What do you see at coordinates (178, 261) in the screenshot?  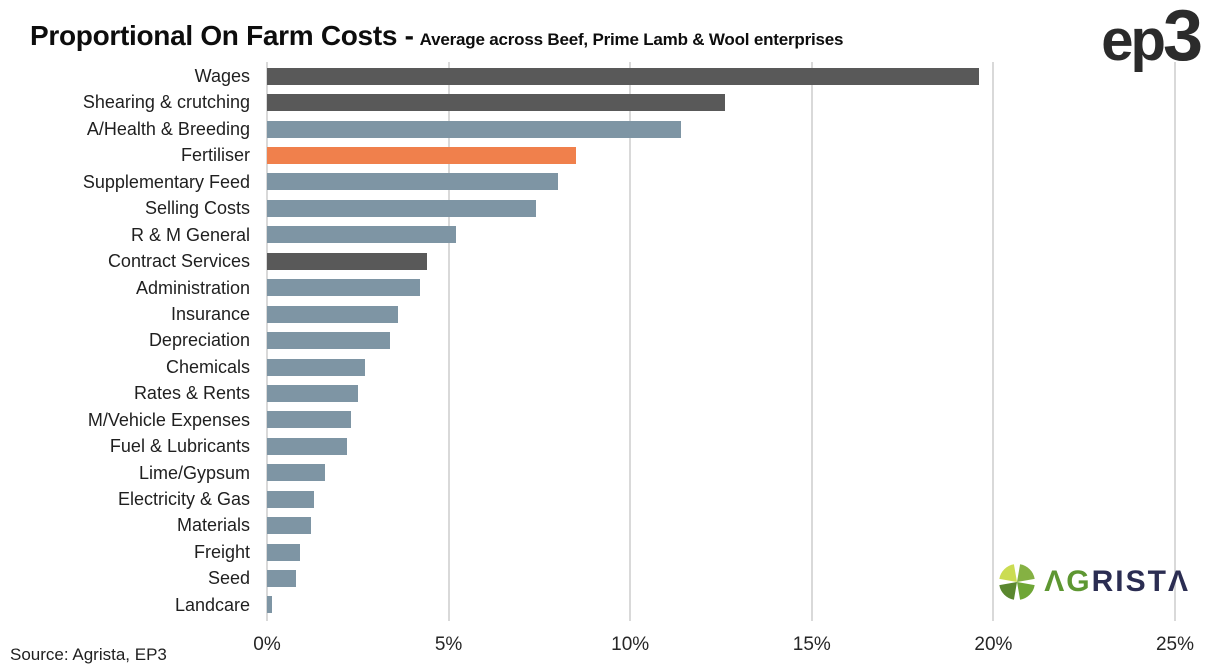 I see `category-label: Contract Services` at bounding box center [178, 261].